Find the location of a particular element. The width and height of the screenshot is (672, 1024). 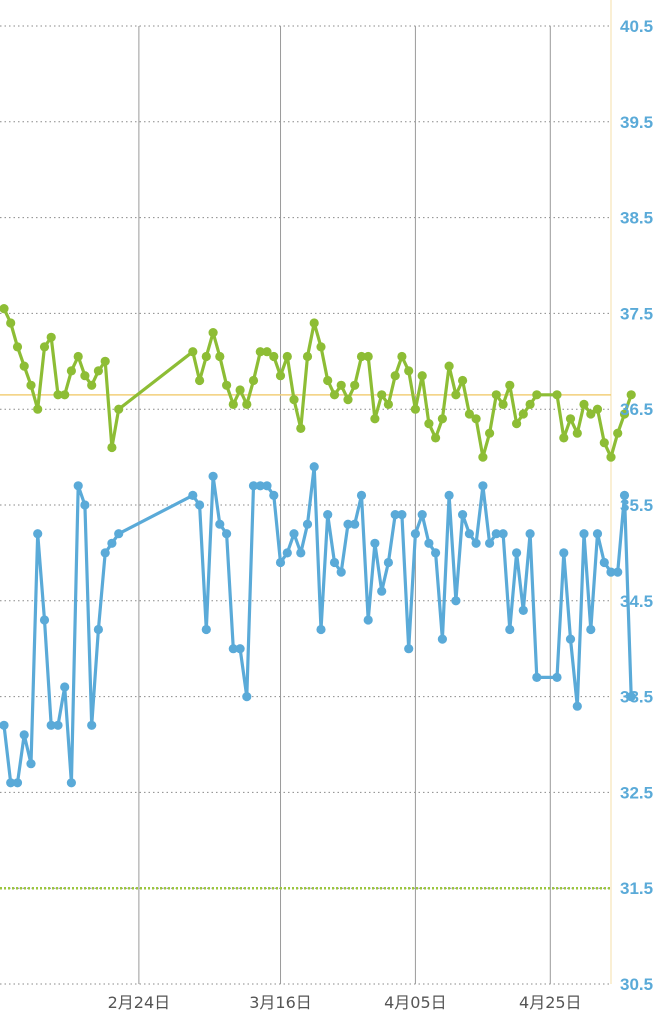

x-tick-label: 4月05日 is located at coordinates (415, 1002).